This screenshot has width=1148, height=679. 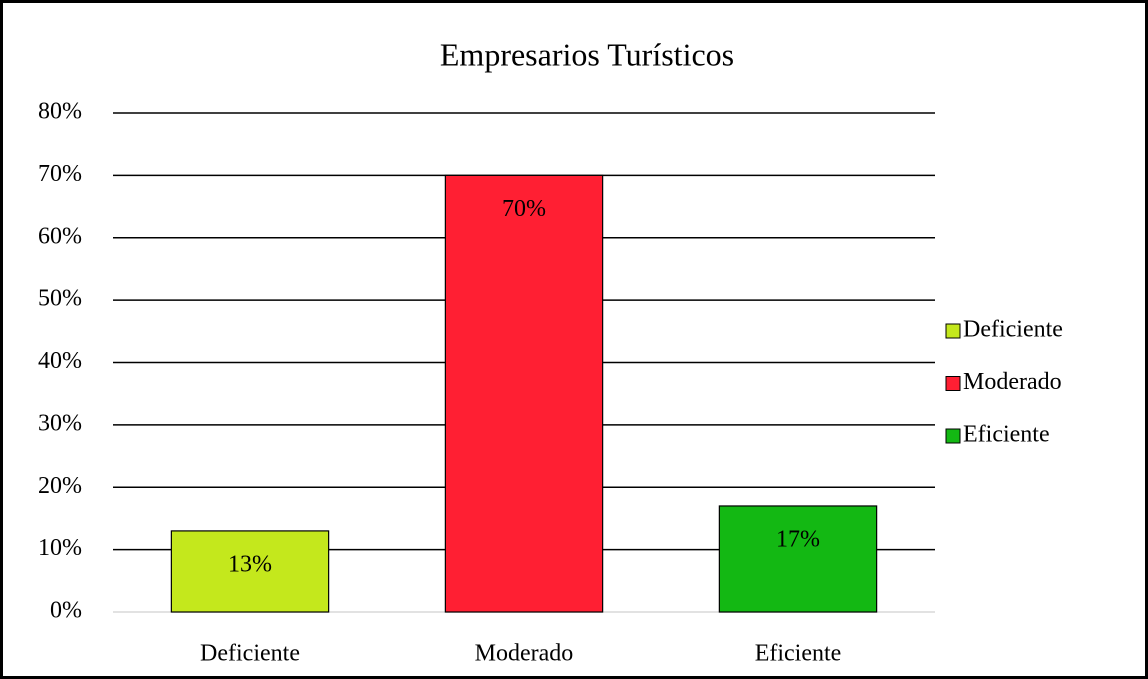 What do you see at coordinates (1012, 382) in the screenshot?
I see `legend-label: Moderado` at bounding box center [1012, 382].